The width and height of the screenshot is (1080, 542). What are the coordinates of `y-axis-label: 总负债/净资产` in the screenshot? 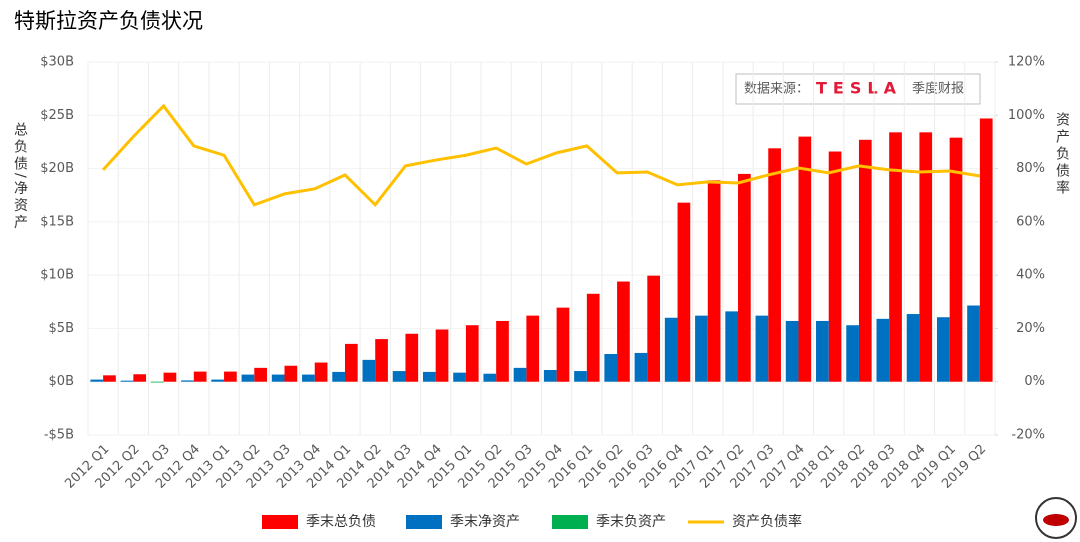 It's located at (20, 177).